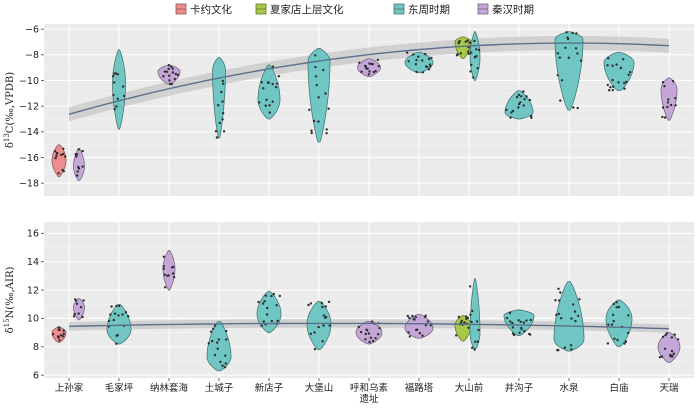 The image size is (700, 408). Describe the element at coordinates (32, 55) in the screenshot. I see `y-tick-label: −8` at that location.